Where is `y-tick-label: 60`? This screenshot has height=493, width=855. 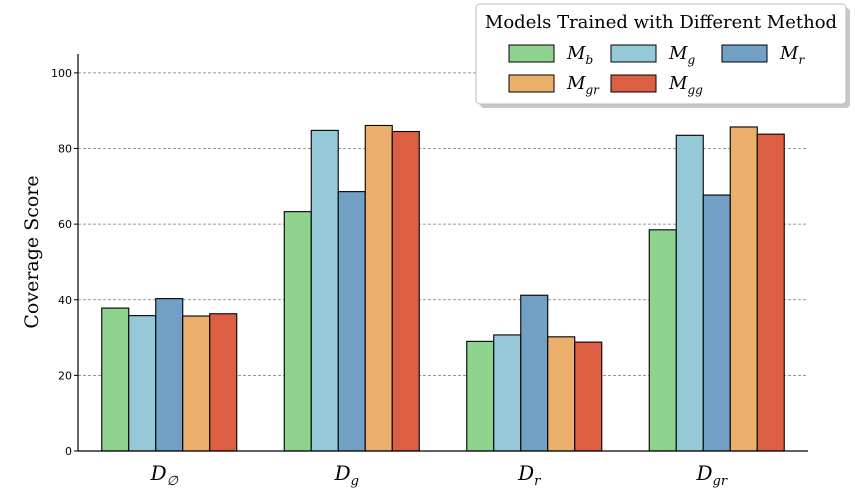
y-tick-label: 60 is located at coordinates (65, 224).